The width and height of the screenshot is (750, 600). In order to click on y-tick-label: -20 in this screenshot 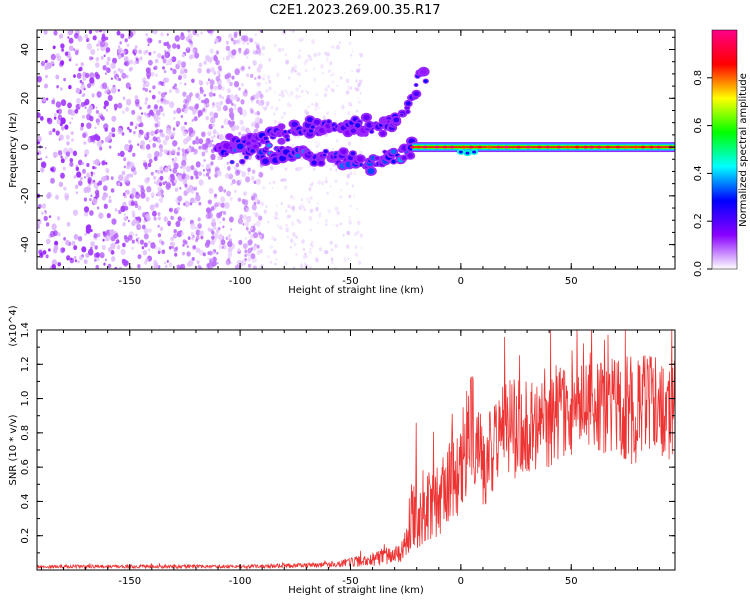, I will do `click(25, 196)`.